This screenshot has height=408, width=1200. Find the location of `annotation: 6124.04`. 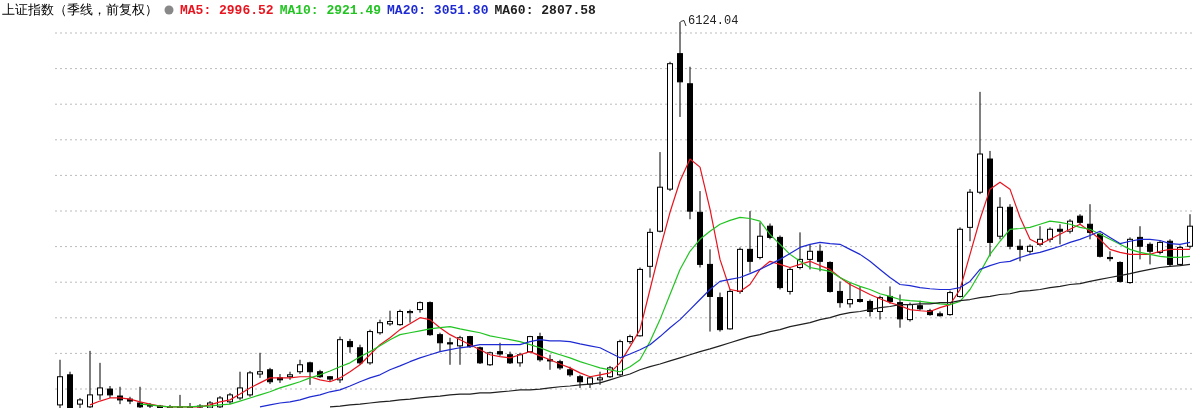

annotation: 6124.04 is located at coordinates (713, 21).